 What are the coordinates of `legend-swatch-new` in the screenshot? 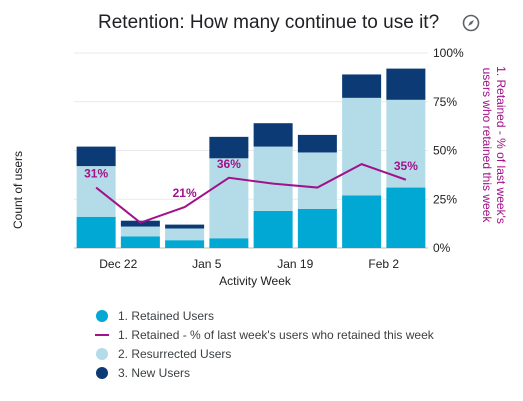 It's located at (102, 372).